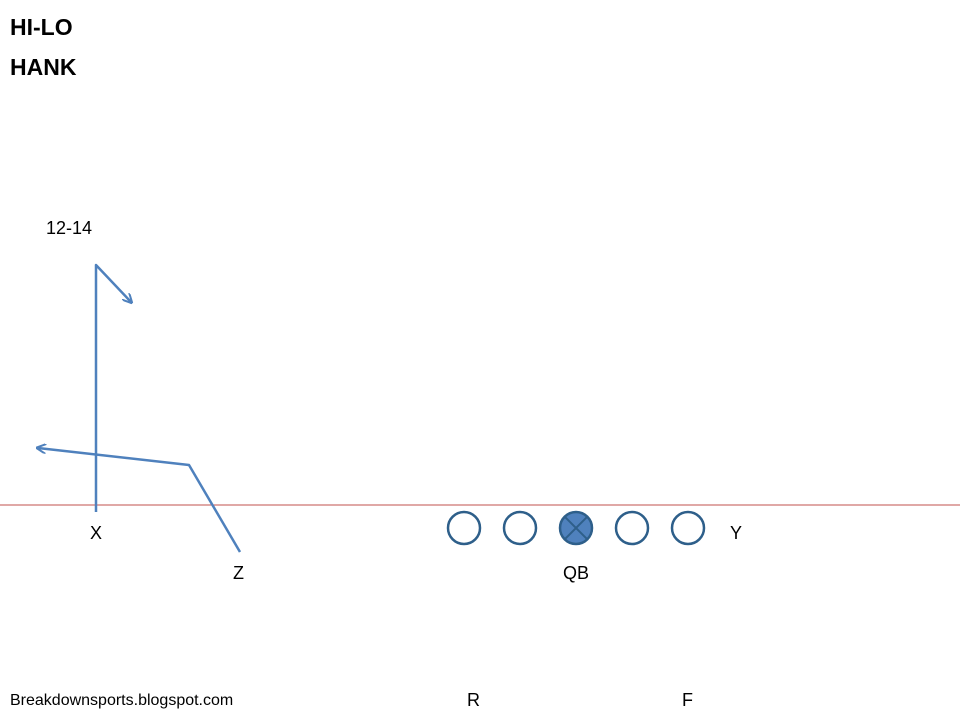  Describe the element at coordinates (687, 700) in the screenshot. I see `player-label-f: F` at that location.